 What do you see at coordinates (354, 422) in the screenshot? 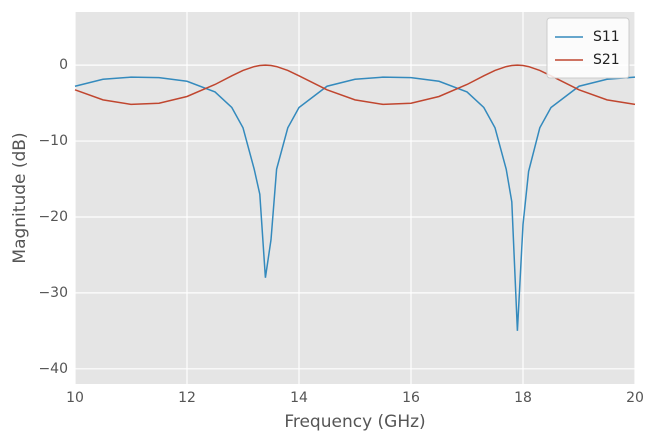
I see `x-axis-label: Frequency (GHz)` at bounding box center [354, 422].